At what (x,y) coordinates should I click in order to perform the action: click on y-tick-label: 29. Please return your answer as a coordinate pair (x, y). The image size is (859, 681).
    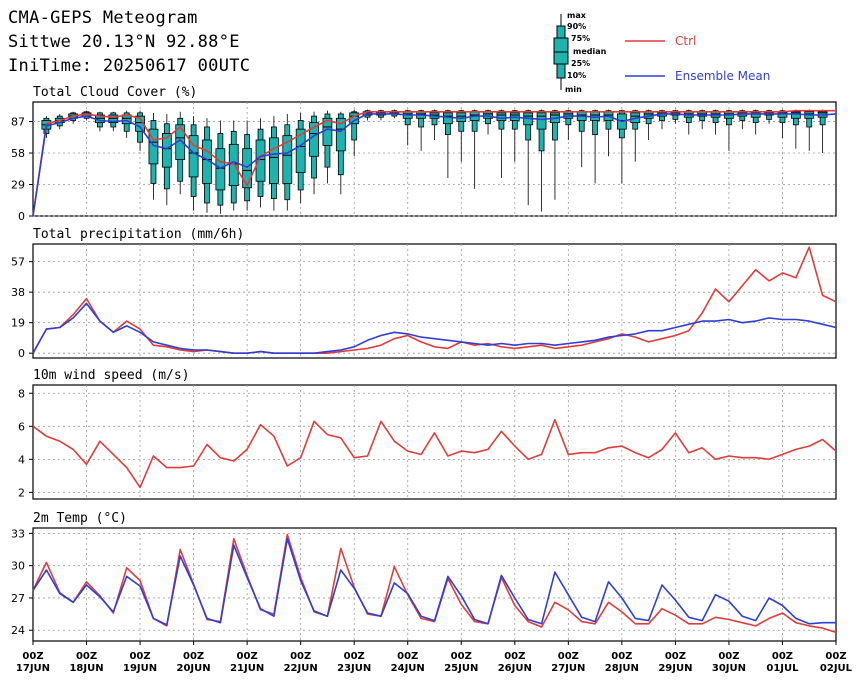
    Looking at the image, I should click on (18, 185).